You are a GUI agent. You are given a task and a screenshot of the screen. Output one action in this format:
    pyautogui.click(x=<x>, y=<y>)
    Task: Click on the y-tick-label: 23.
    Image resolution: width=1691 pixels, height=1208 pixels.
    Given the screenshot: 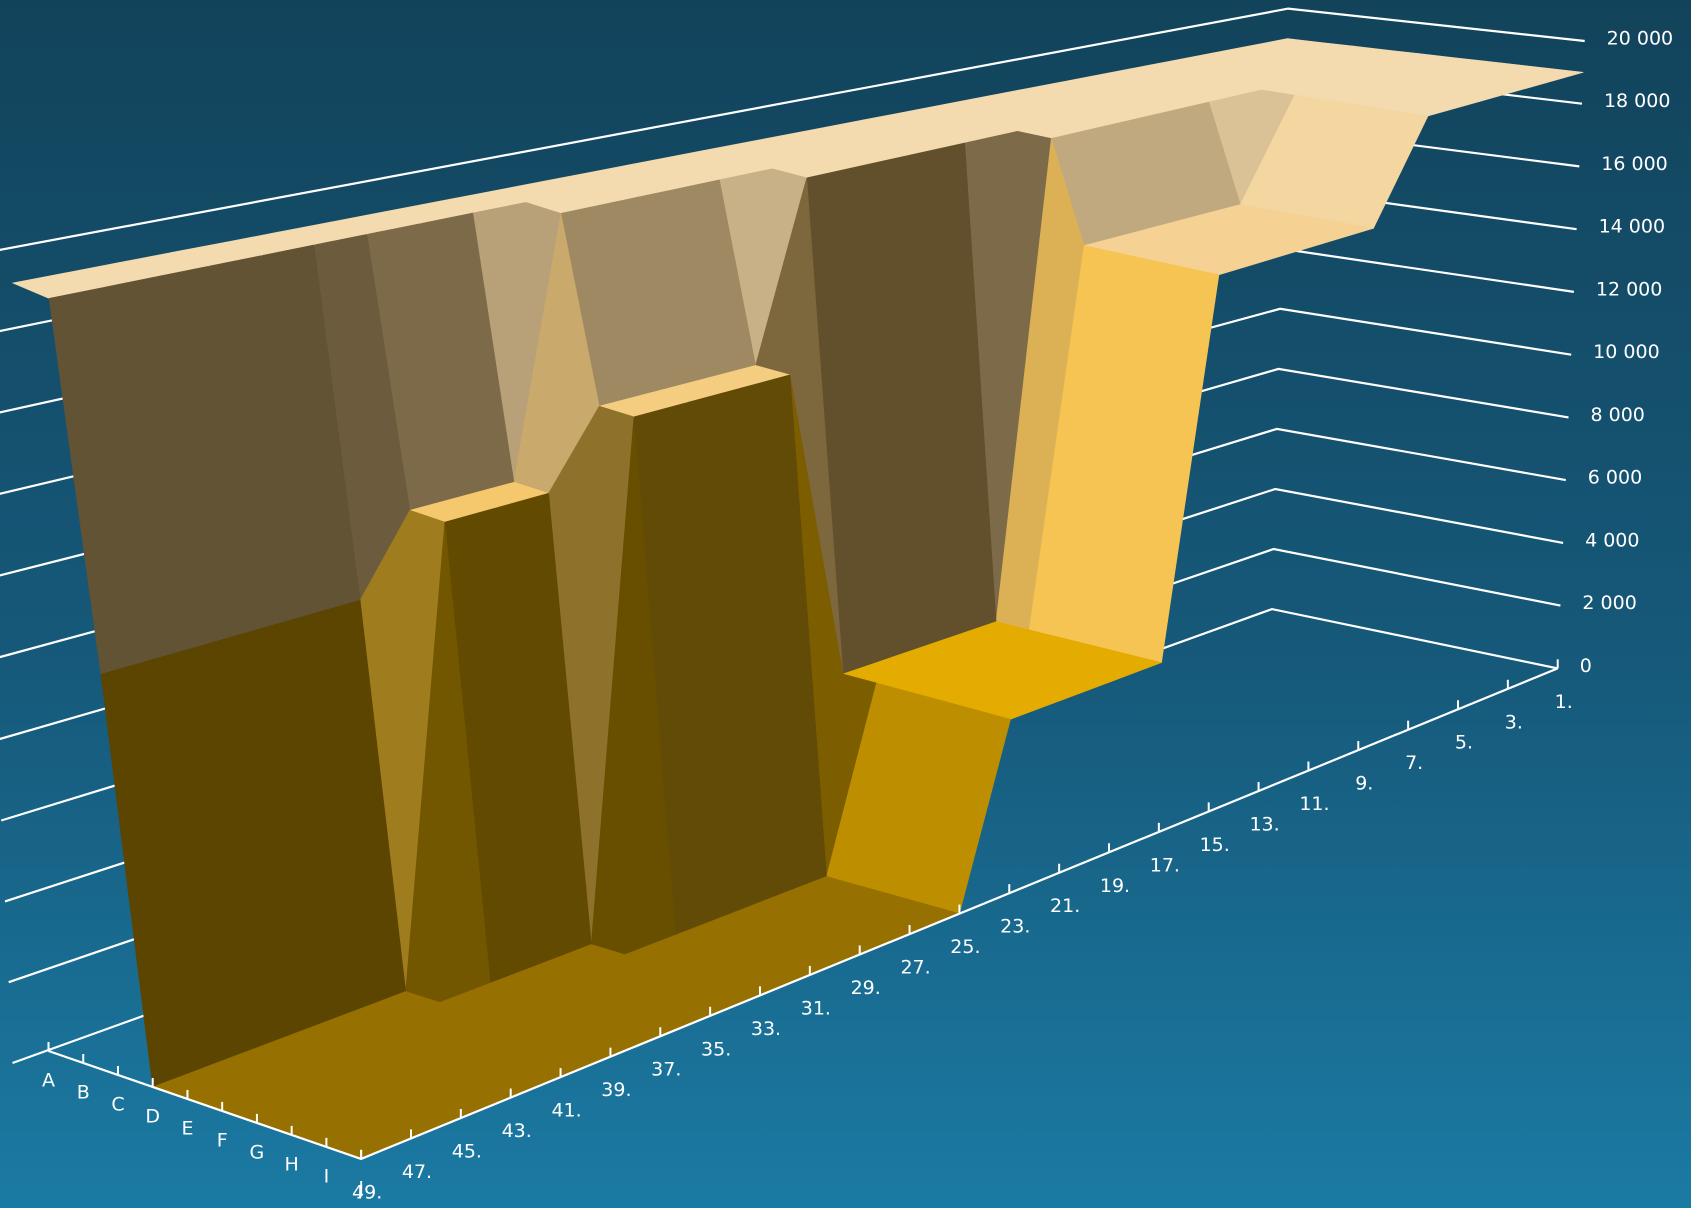 What is the action you would take?
    pyautogui.click(x=1015, y=927)
    